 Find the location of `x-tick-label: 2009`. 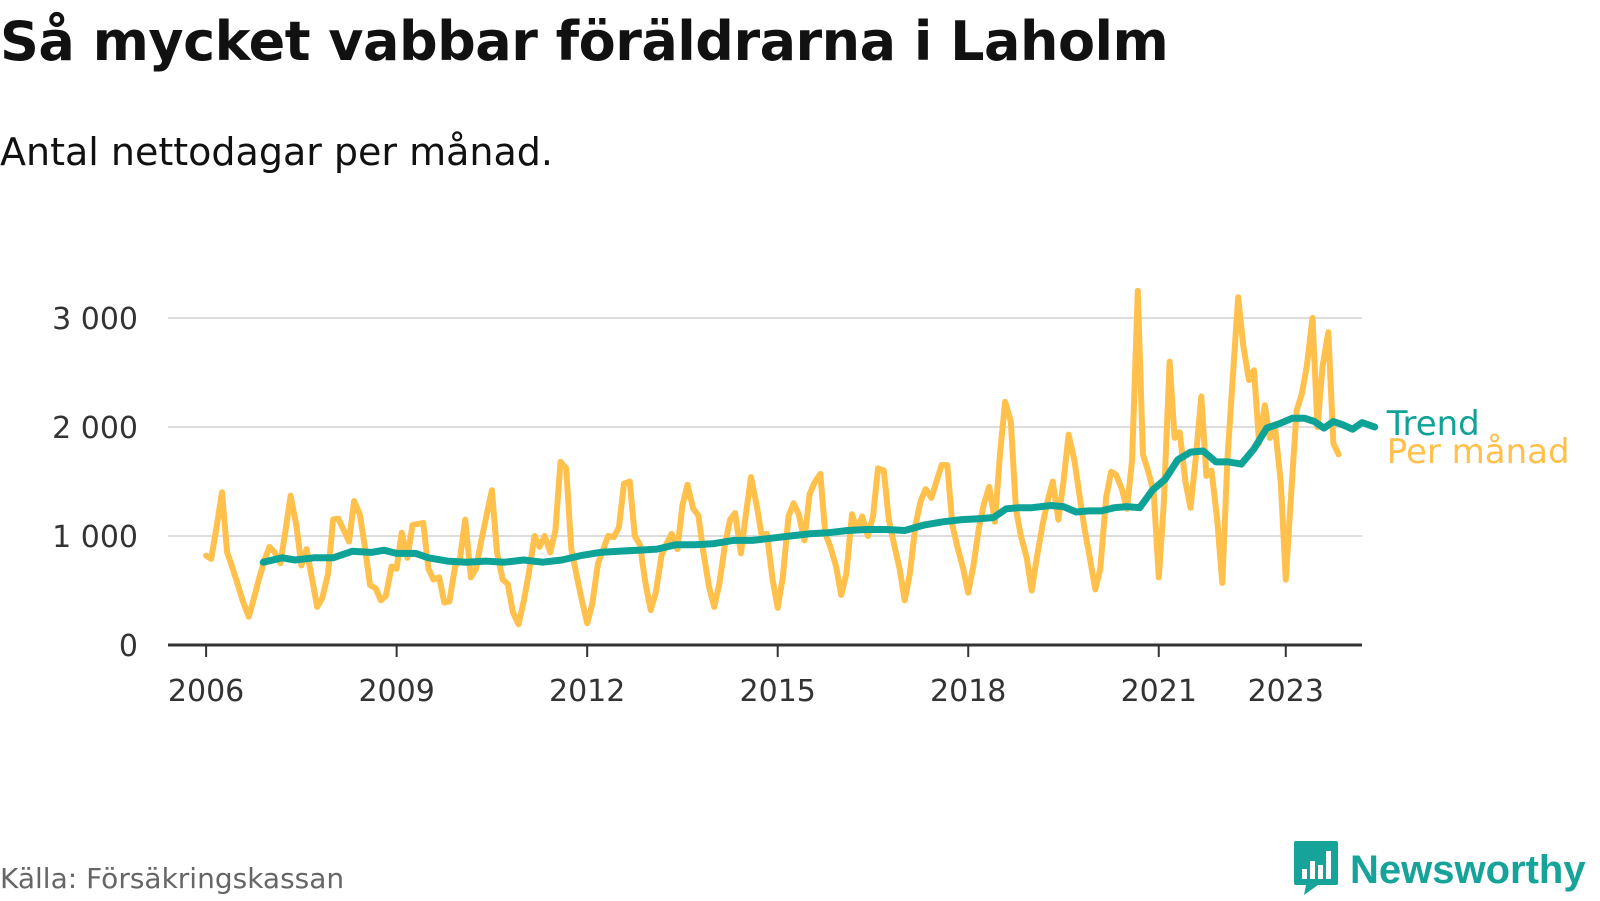

x-tick-label: 2009 is located at coordinates (396, 691).